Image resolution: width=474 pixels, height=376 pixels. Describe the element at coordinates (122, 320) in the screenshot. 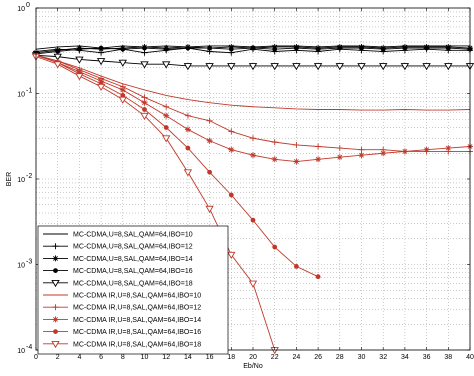

I see `legend-entry: MC-CDMA IR,U=8,SAL,QAM=64,IBO=14` at that location.